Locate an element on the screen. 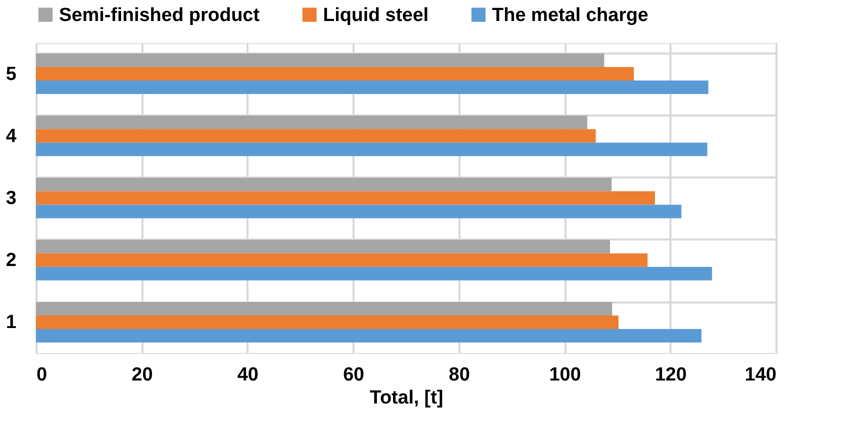  y-tick-label: 3 is located at coordinates (11, 198).